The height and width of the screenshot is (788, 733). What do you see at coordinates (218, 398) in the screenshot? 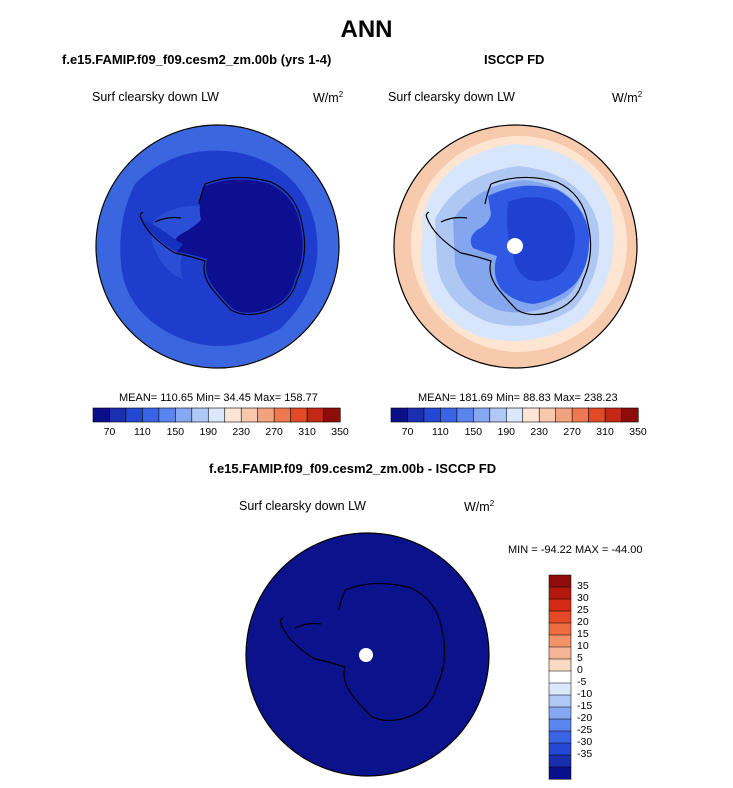
I see `panel-1-stats: MEAN= 110.65 Min= 34.45 Max= 158.77` at bounding box center [218, 398].